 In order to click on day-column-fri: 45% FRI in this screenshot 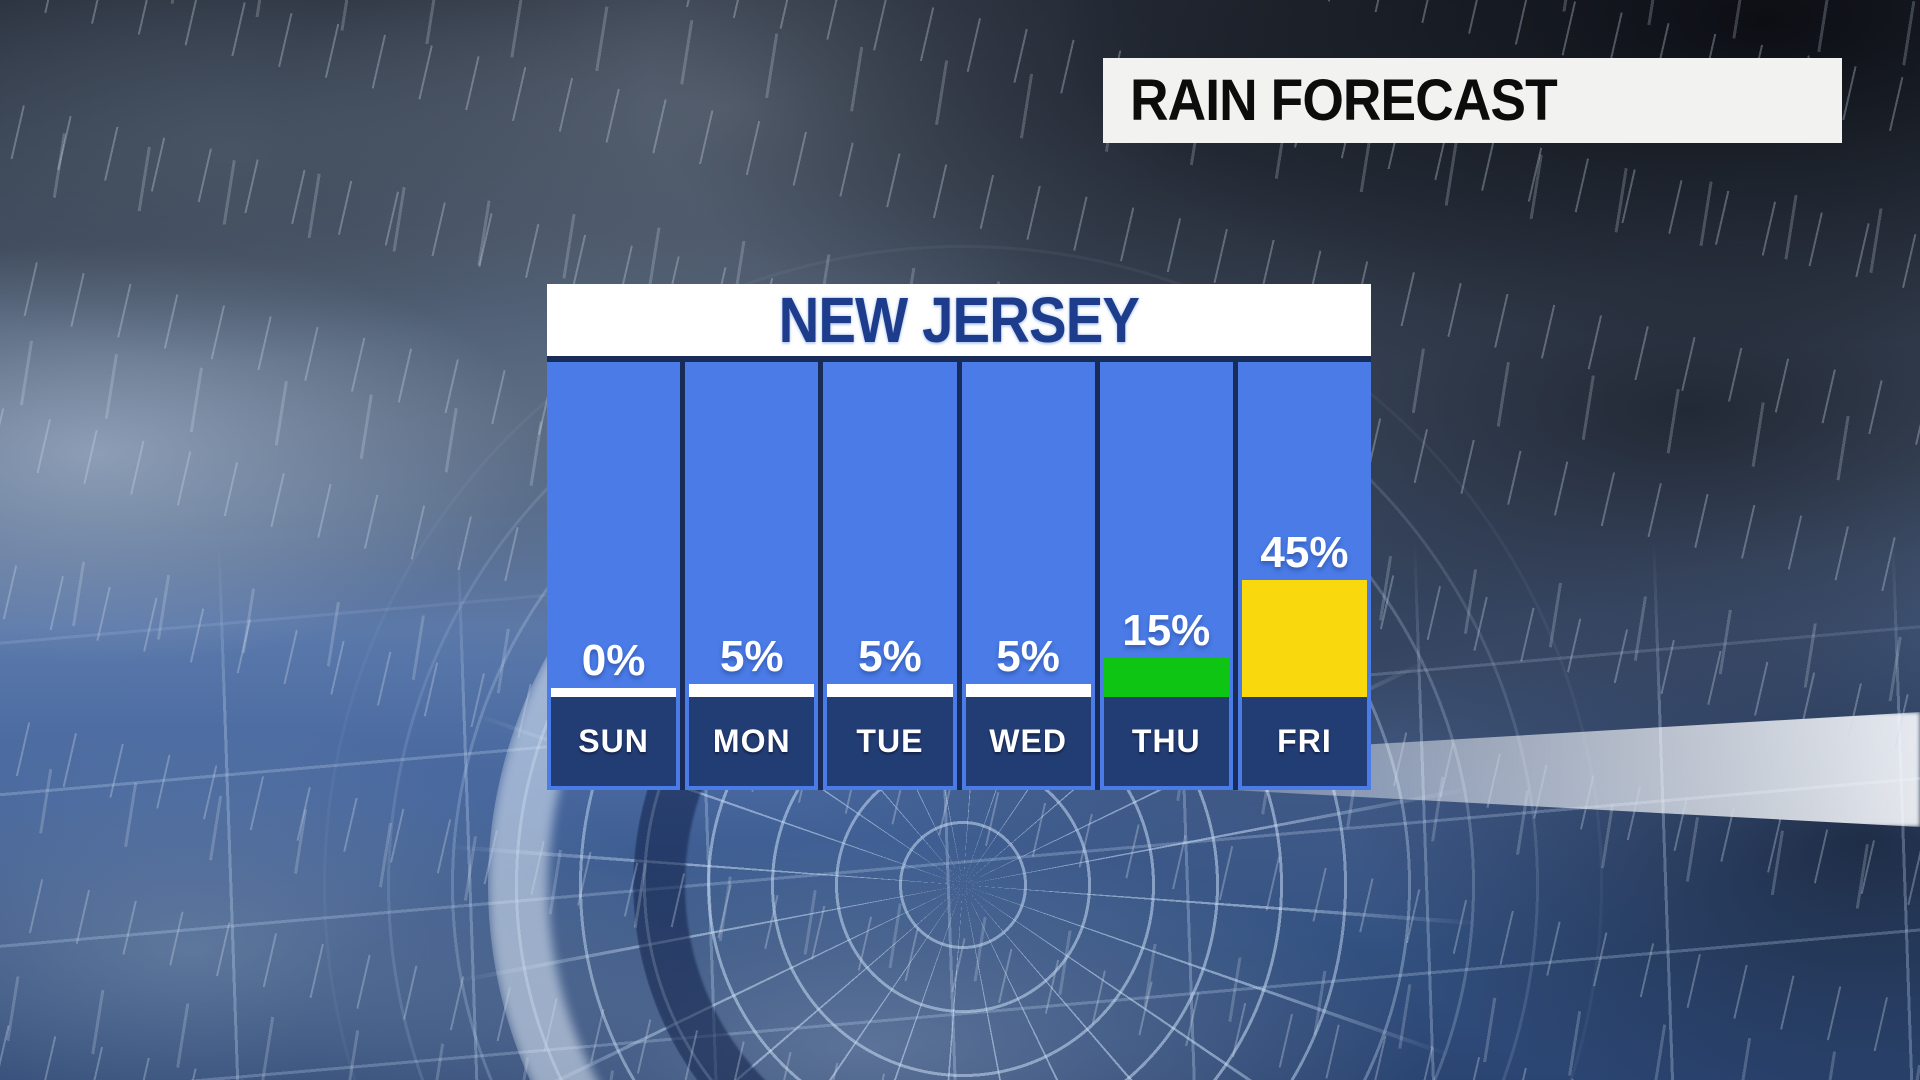, I will do `click(1304, 576)`.